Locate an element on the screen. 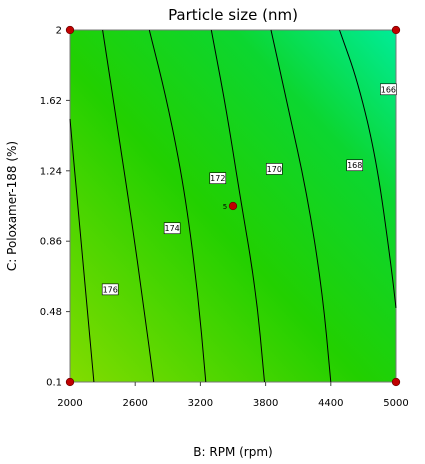 The width and height of the screenshot is (425, 464). y-tick-label: 1.62 is located at coordinates (51, 101).